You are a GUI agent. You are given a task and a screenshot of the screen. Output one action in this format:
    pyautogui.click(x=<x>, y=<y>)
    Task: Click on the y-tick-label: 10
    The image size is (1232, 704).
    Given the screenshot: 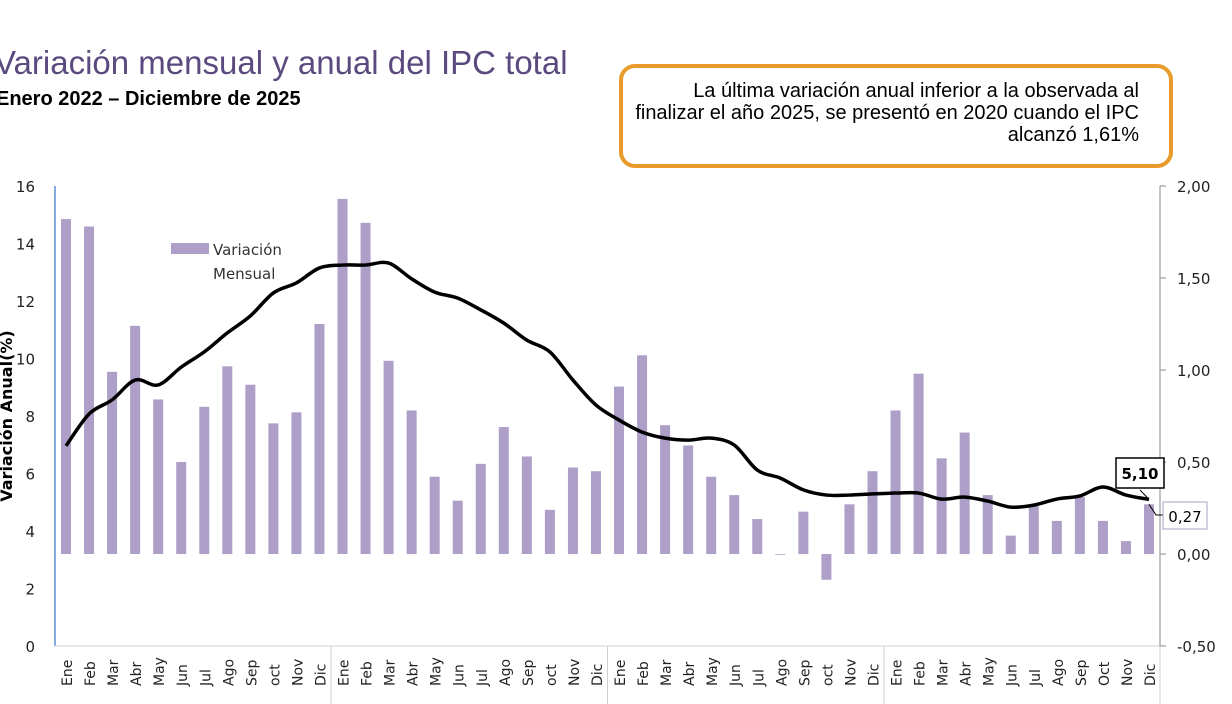 What is the action you would take?
    pyautogui.click(x=25, y=360)
    